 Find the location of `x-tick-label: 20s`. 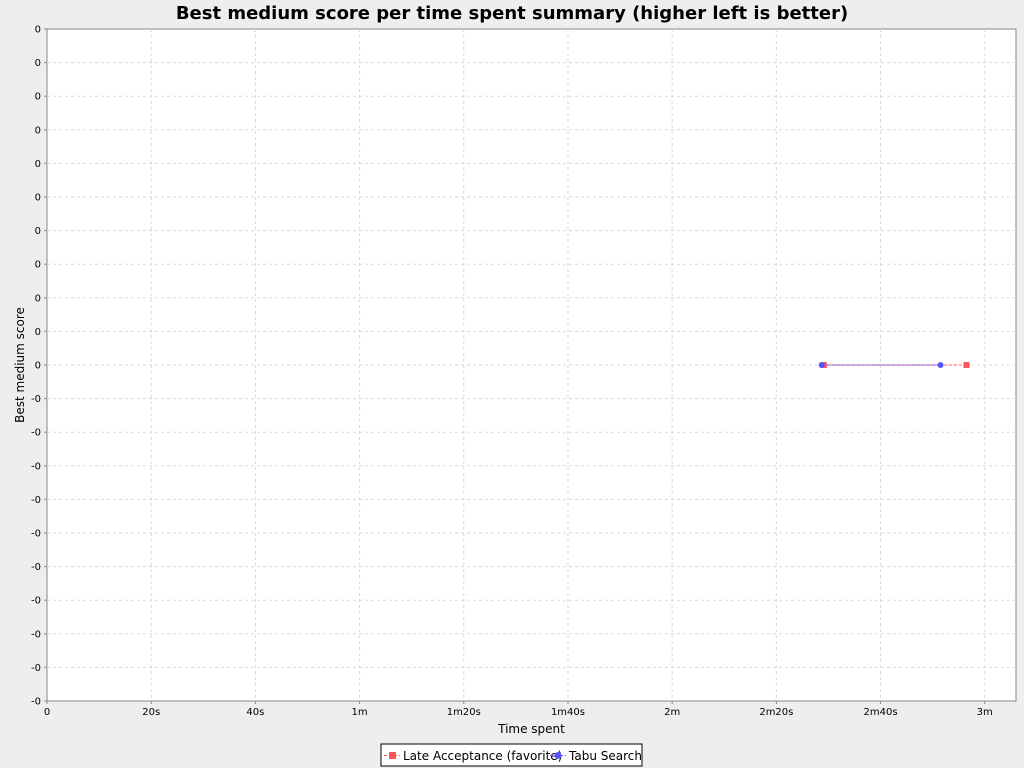

x-tick-label: 20s is located at coordinates (151, 712).